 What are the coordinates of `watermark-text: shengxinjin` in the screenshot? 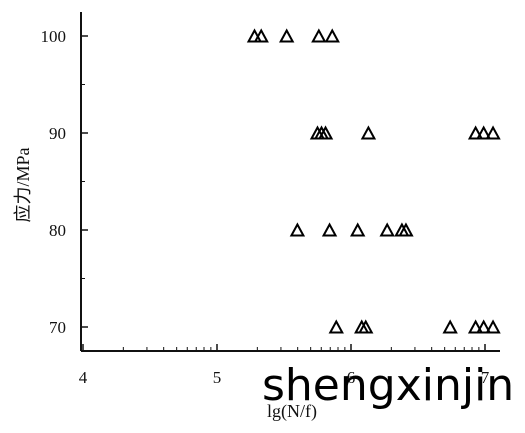 It's located at (388, 385).